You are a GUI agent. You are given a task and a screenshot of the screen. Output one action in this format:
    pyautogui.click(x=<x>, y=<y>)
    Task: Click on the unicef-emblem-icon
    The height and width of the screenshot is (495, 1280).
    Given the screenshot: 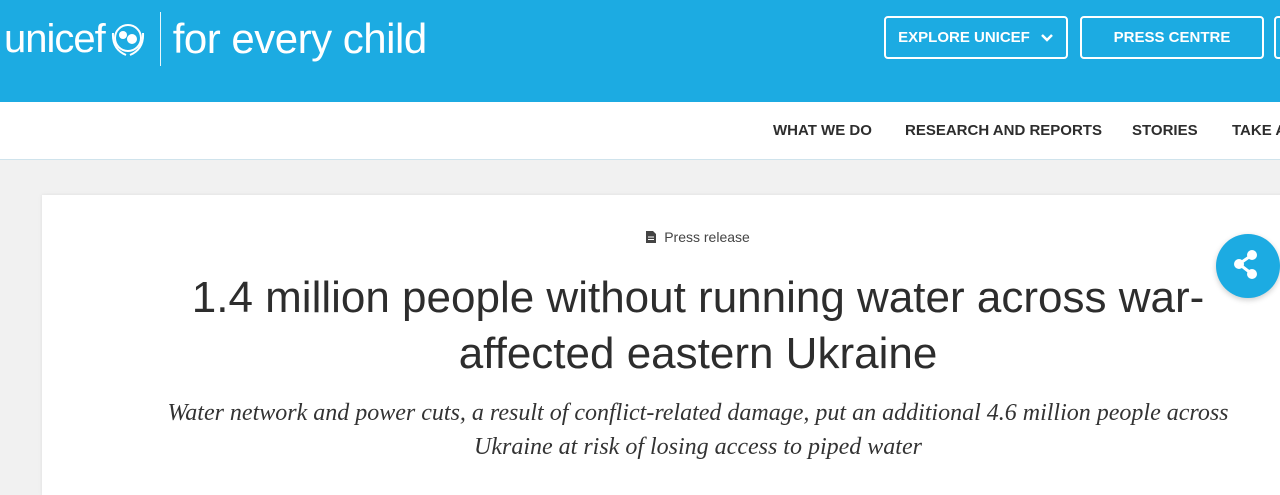 What is the action you would take?
    pyautogui.click(x=127, y=40)
    